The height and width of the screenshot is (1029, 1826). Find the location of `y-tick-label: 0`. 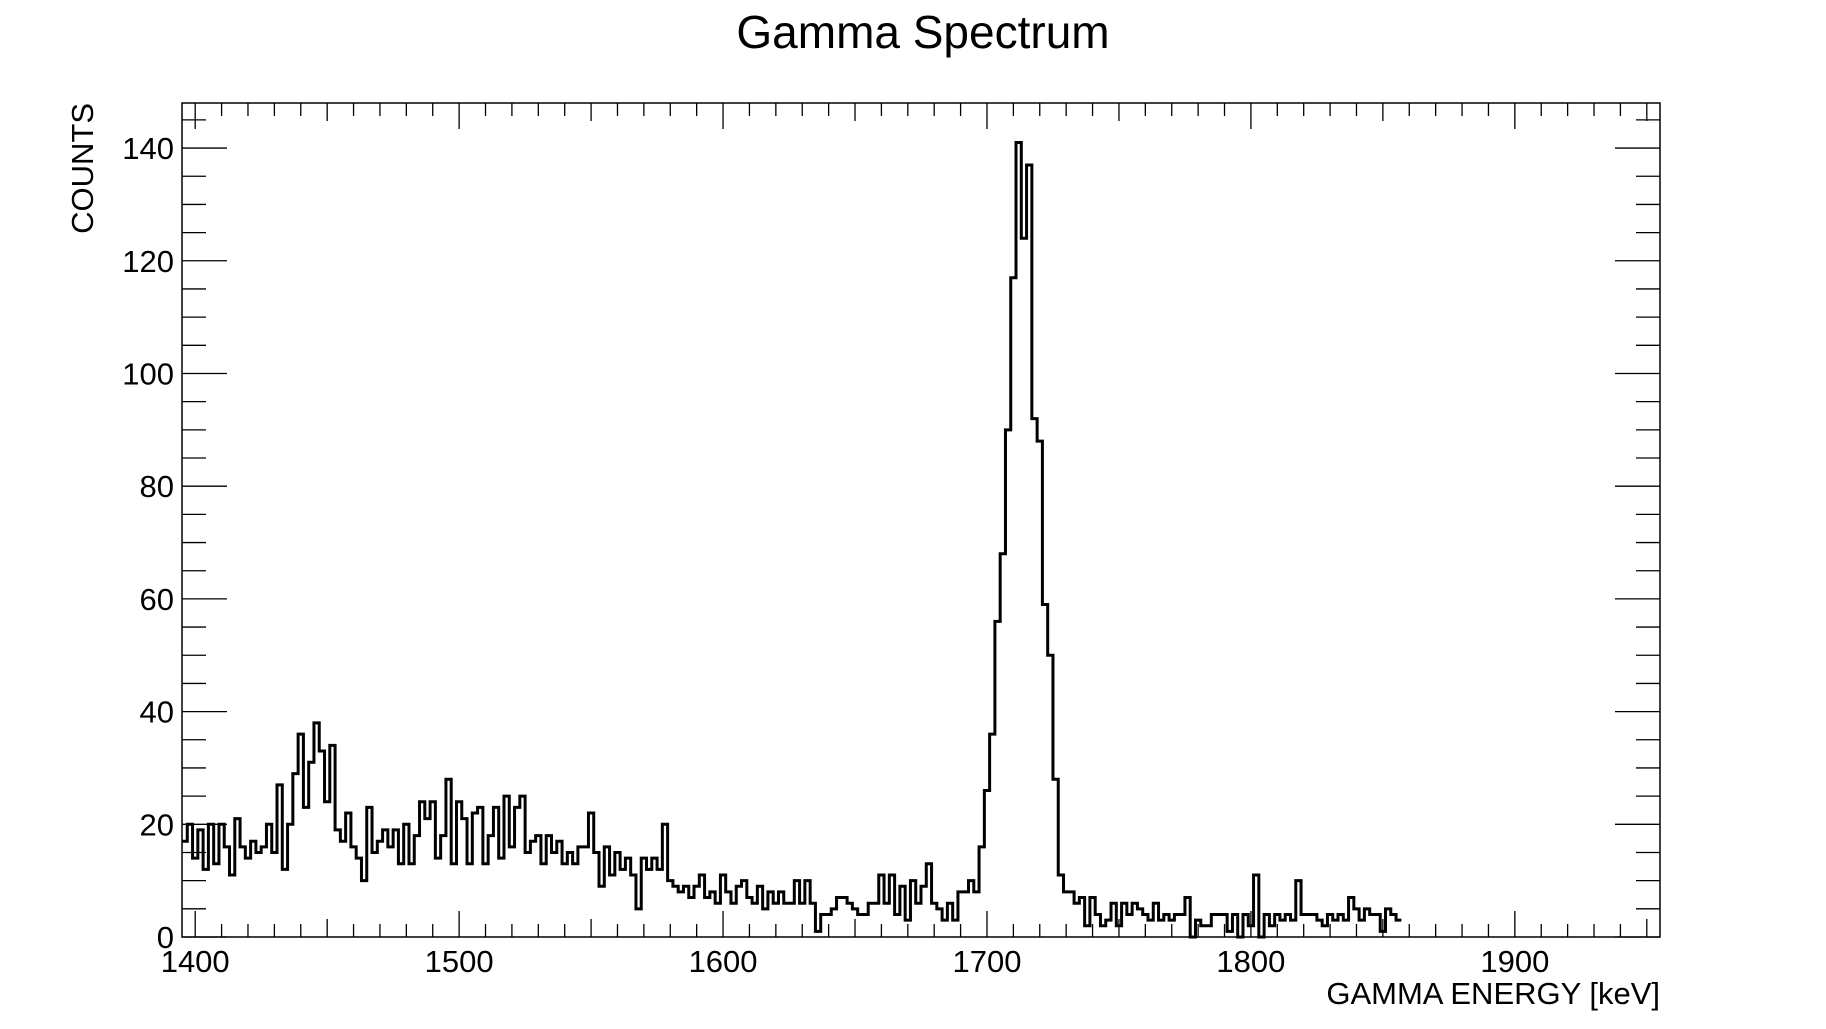

y-tick-label: 0 is located at coordinates (165, 937).